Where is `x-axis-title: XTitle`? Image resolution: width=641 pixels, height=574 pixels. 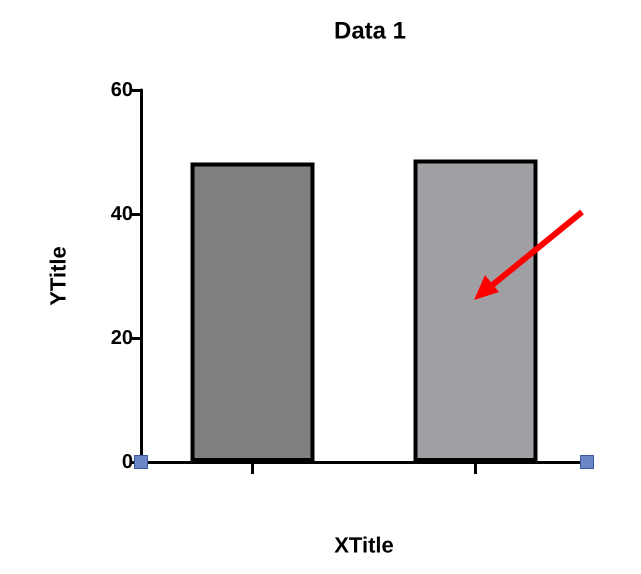
x-axis-title: XTitle is located at coordinates (364, 545).